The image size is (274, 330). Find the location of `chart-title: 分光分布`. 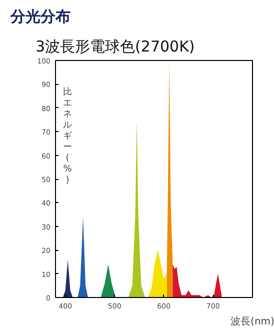

chart-title: 分光分布 is located at coordinates (40, 17).